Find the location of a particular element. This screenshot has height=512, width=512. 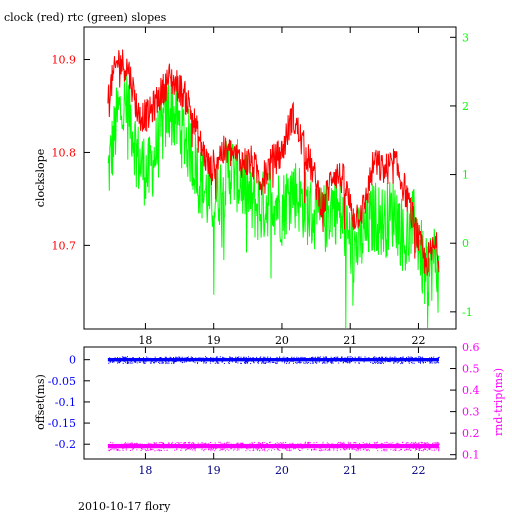

y-right-tick-label: 1 is located at coordinates (465, 175).